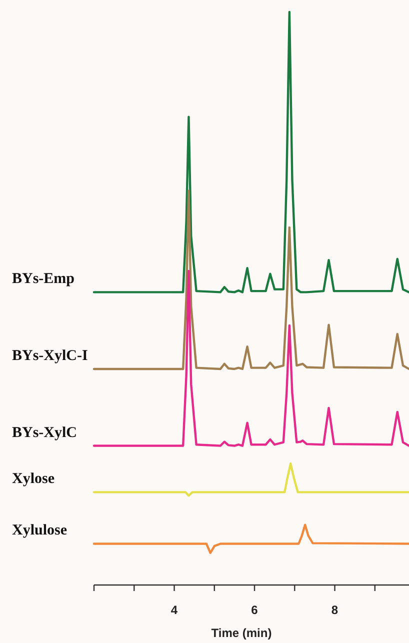 This screenshot has height=643, width=409. Describe the element at coordinates (40, 530) in the screenshot. I see `series-label: Xylulose` at that location.